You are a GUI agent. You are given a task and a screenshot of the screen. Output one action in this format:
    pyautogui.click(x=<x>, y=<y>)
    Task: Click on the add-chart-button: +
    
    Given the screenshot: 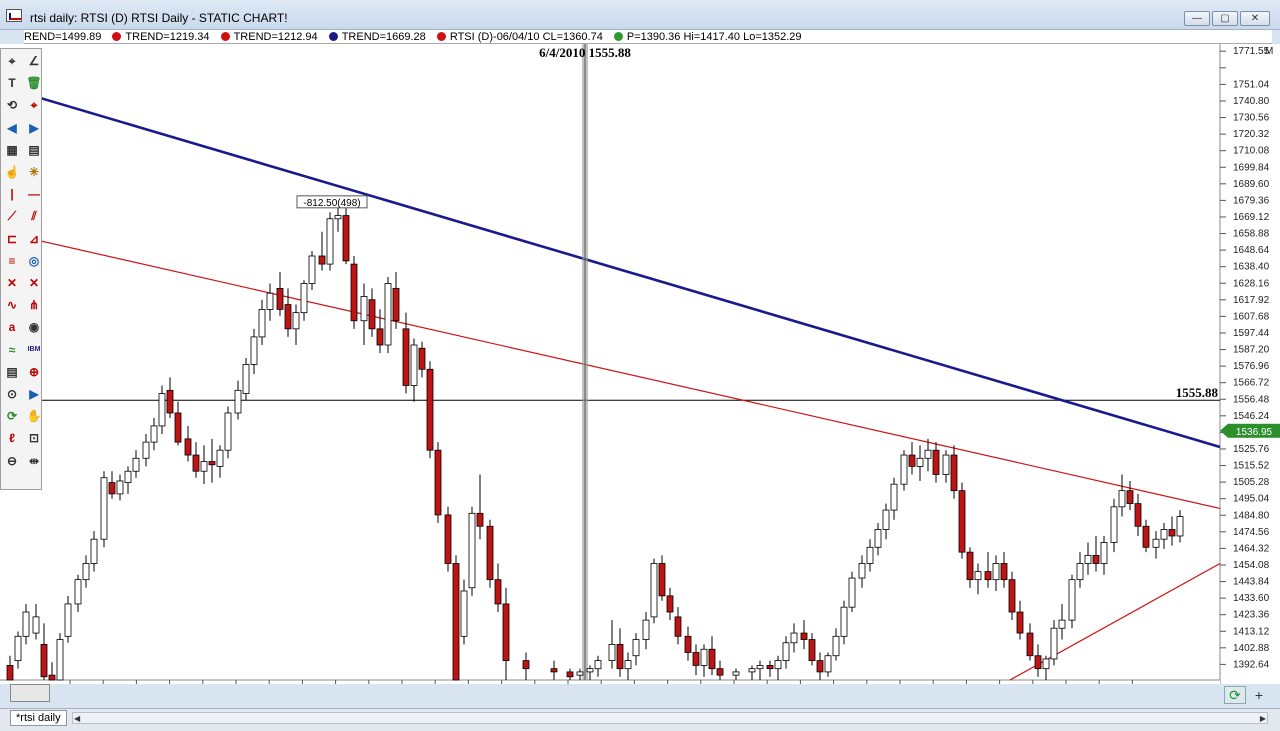 What is the action you would take?
    pyautogui.click(x=1259, y=695)
    